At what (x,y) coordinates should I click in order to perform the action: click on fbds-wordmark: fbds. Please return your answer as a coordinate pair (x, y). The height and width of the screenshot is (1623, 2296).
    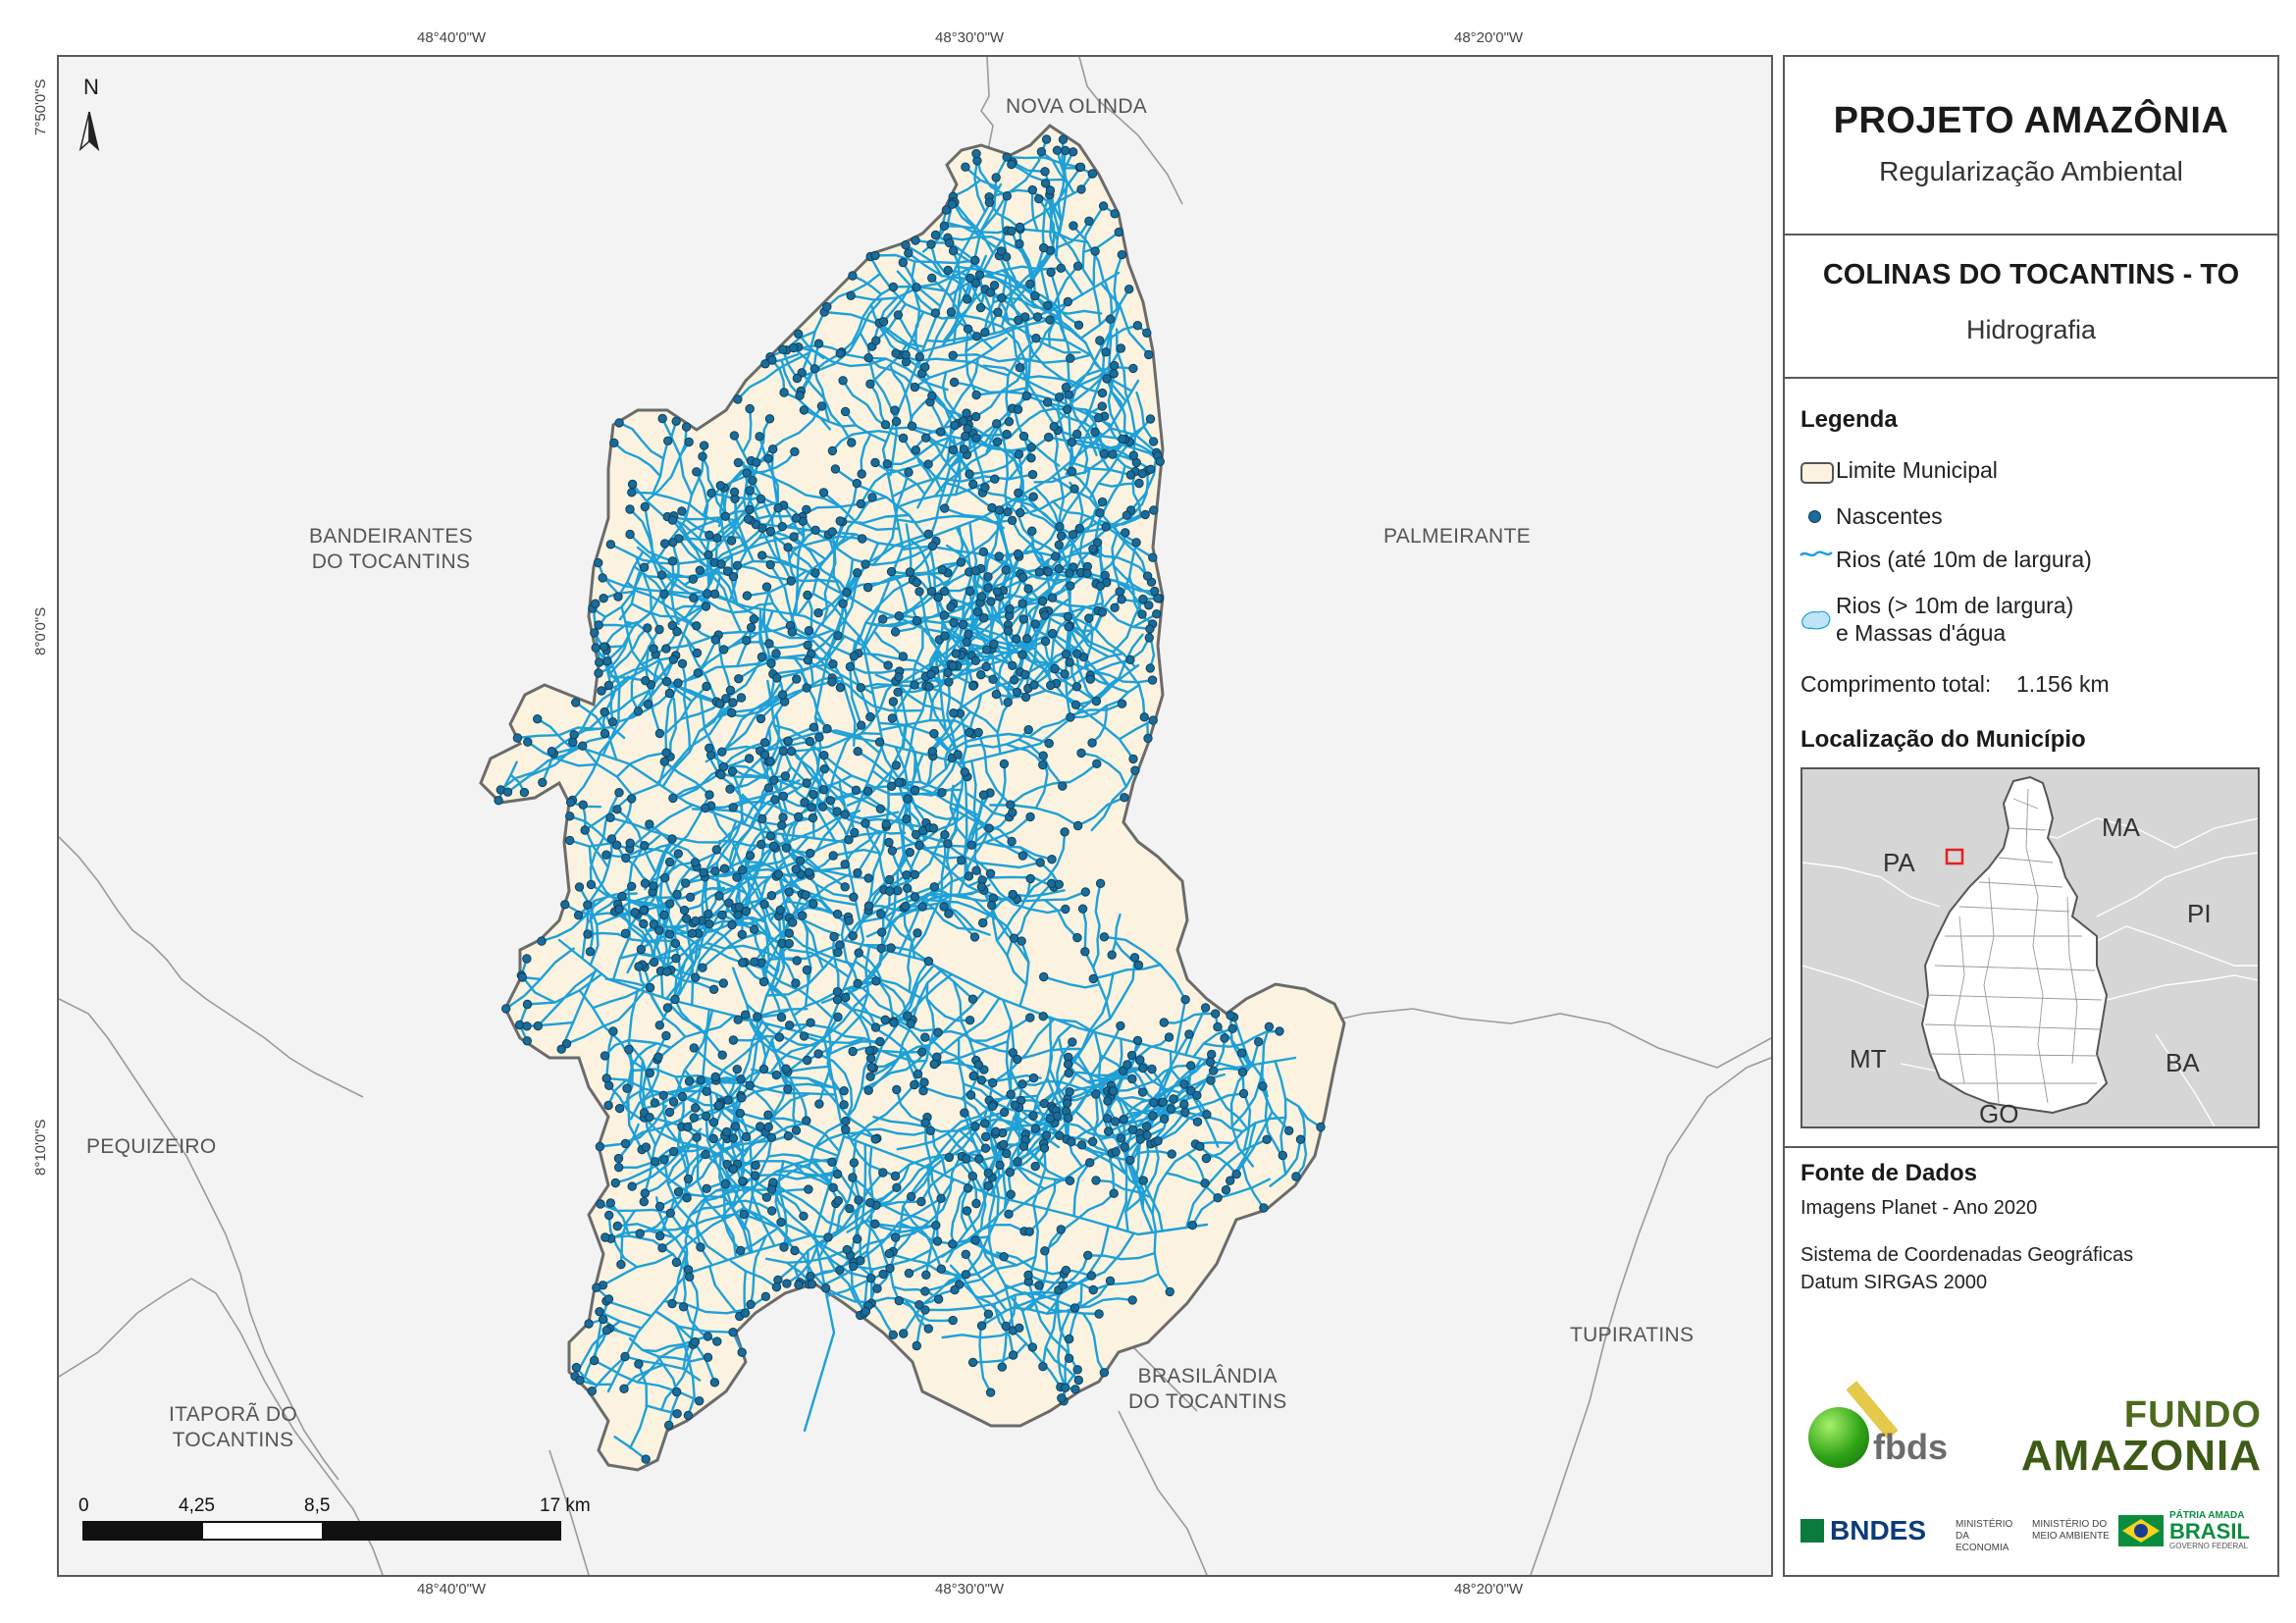
    Looking at the image, I should click on (1910, 1447).